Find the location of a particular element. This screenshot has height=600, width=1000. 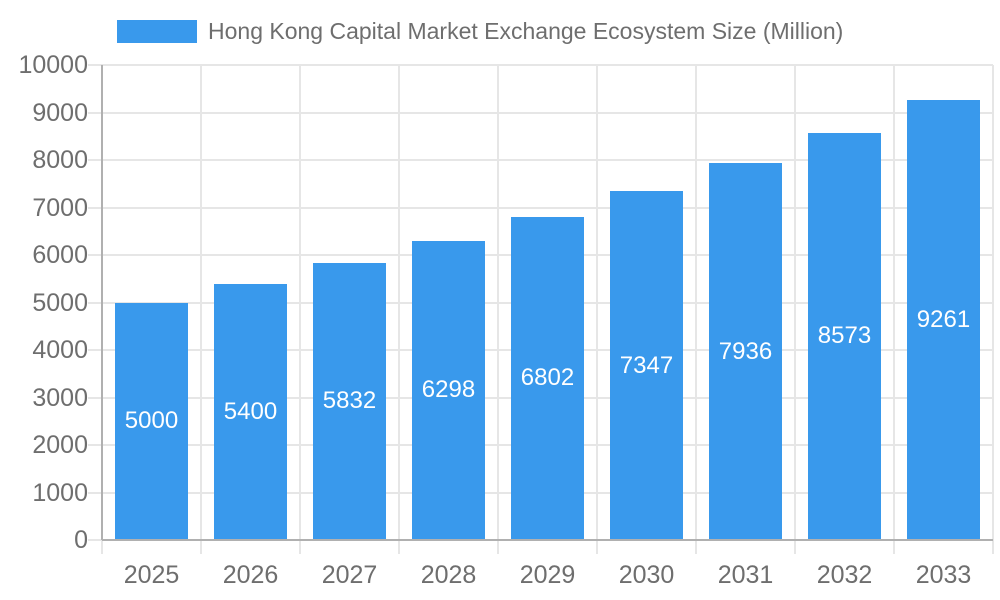

x-axis-tick-label: 2033 is located at coordinates (943, 575).